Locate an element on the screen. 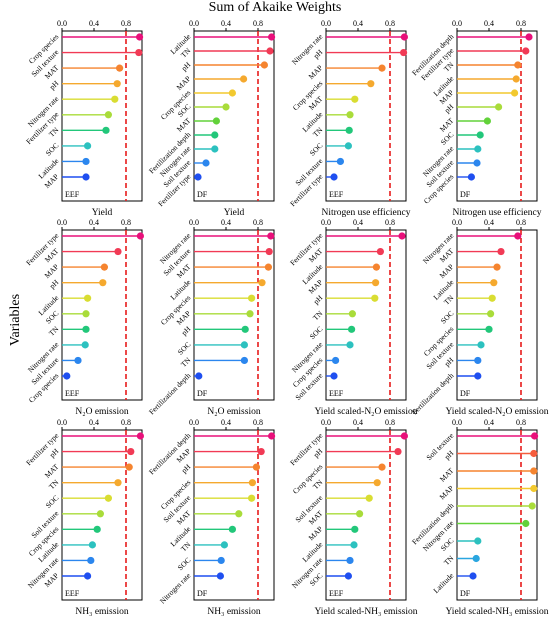 This screenshot has height=625, width=550. category-label: MAT is located at coordinates (52, 471).